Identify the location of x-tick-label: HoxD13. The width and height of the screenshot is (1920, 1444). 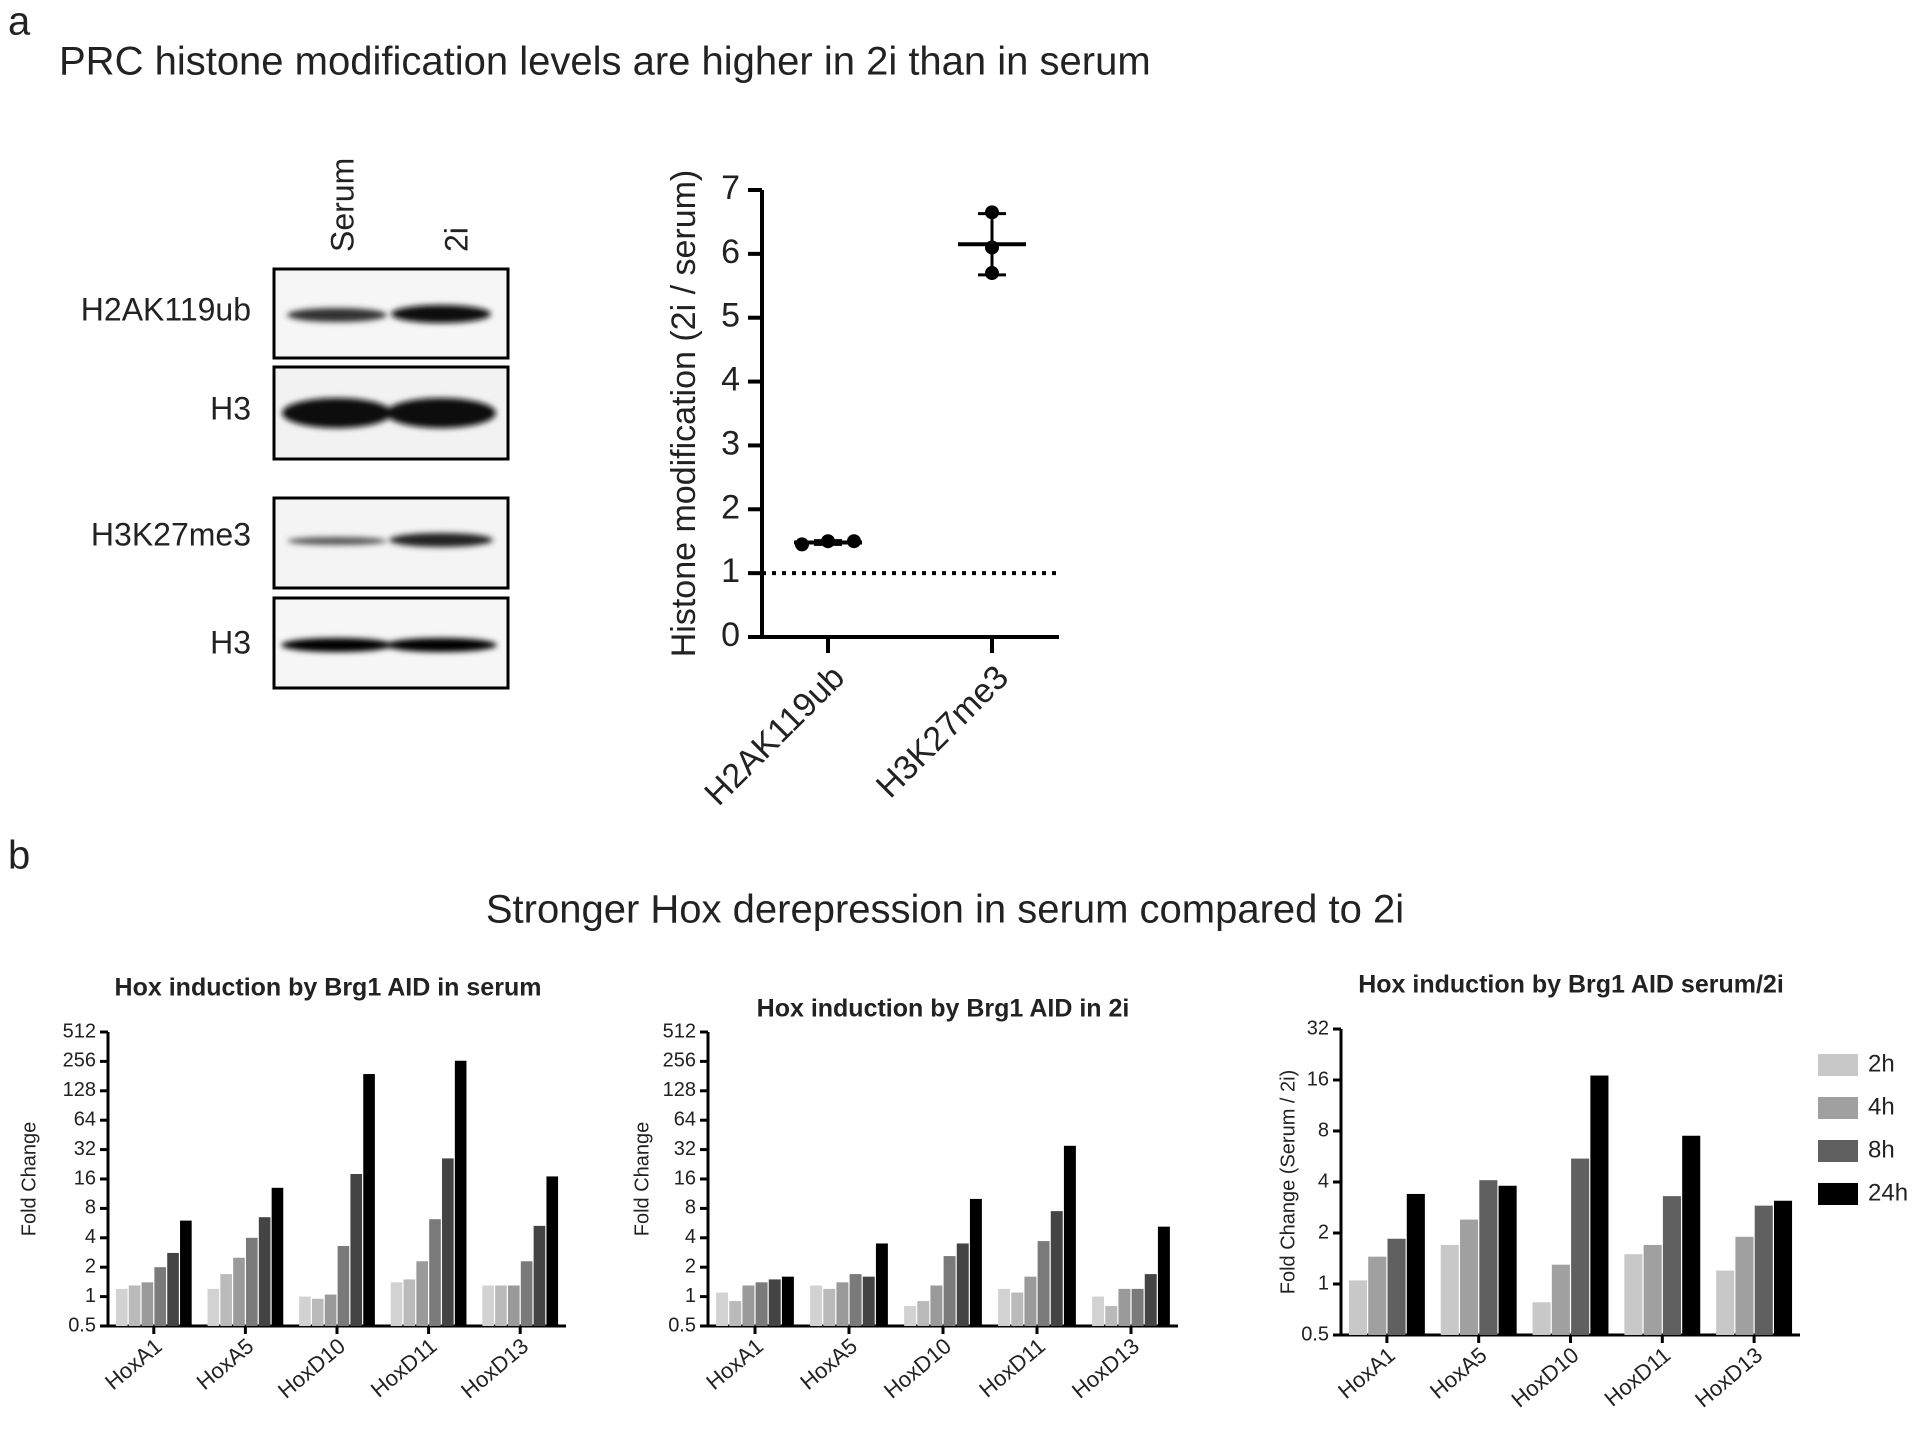
(1105, 1368).